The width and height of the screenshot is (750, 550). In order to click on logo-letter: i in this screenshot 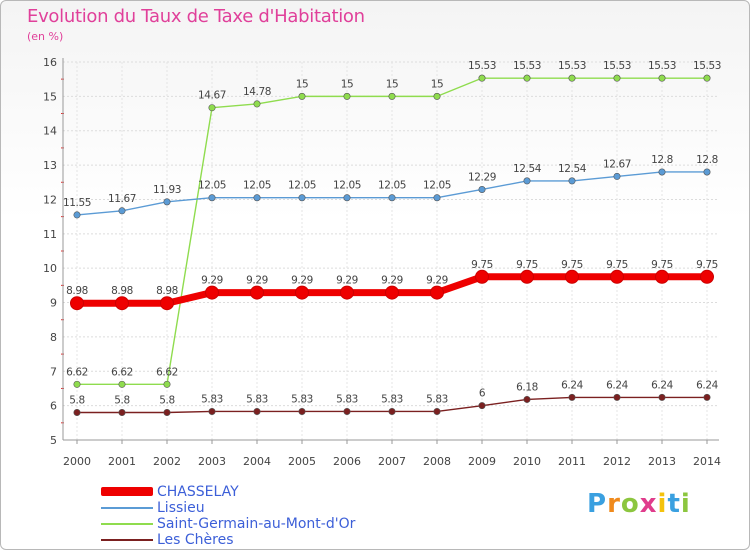, I will do `click(662, 504)`.